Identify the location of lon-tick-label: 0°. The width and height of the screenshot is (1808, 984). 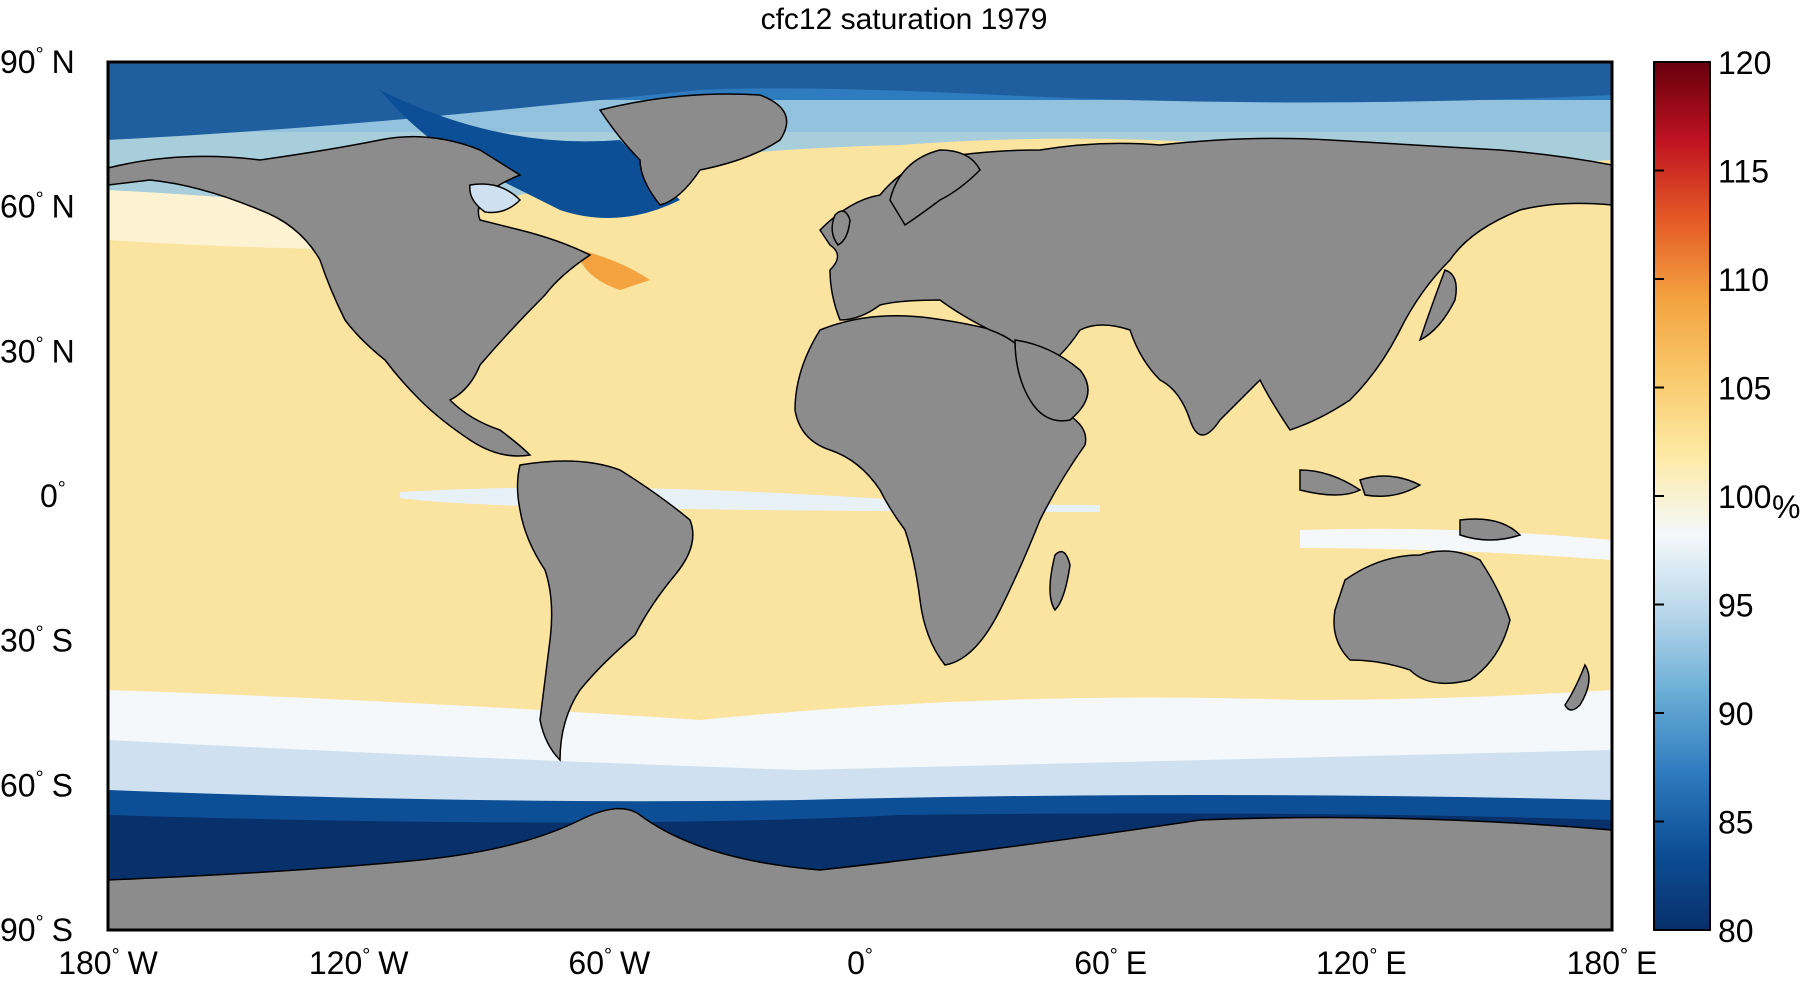
(860, 963).